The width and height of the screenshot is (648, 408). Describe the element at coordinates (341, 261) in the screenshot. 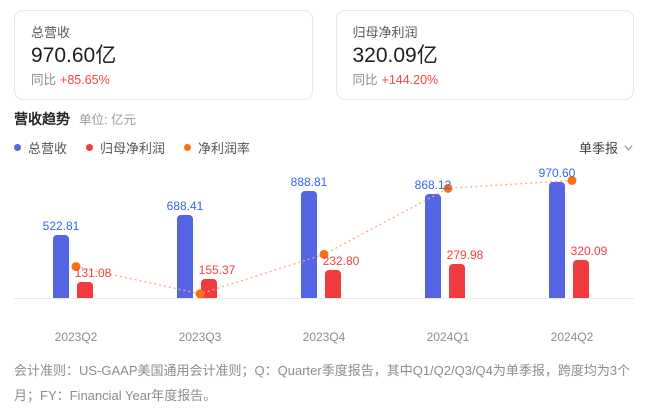

I see `bar-label-profit: 232.80` at that location.